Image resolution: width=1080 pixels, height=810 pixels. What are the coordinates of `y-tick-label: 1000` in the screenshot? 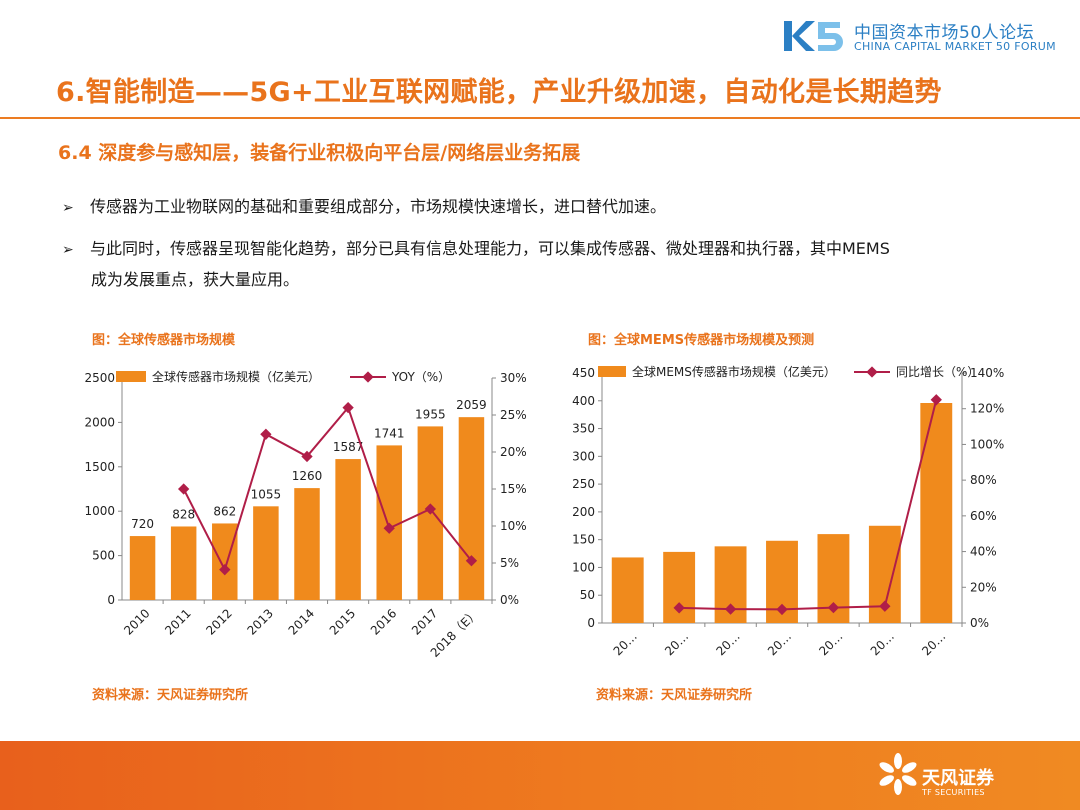 It's located at (99, 511).